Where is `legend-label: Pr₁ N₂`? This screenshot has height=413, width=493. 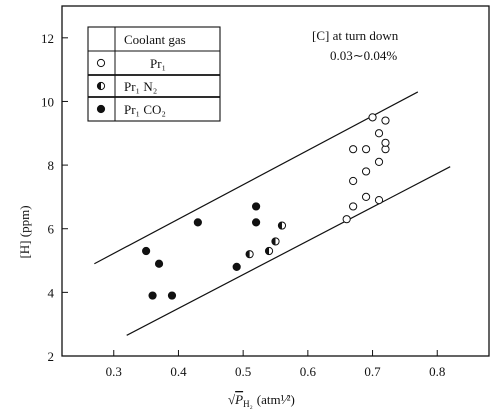 legend-label: Pr₁ N₂ is located at coordinates (140, 86).